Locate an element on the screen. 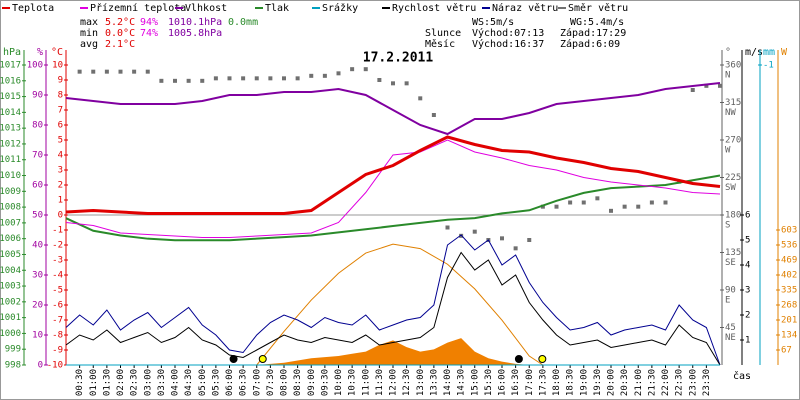  legend-label: Rychlost větru is located at coordinates (434, 8).